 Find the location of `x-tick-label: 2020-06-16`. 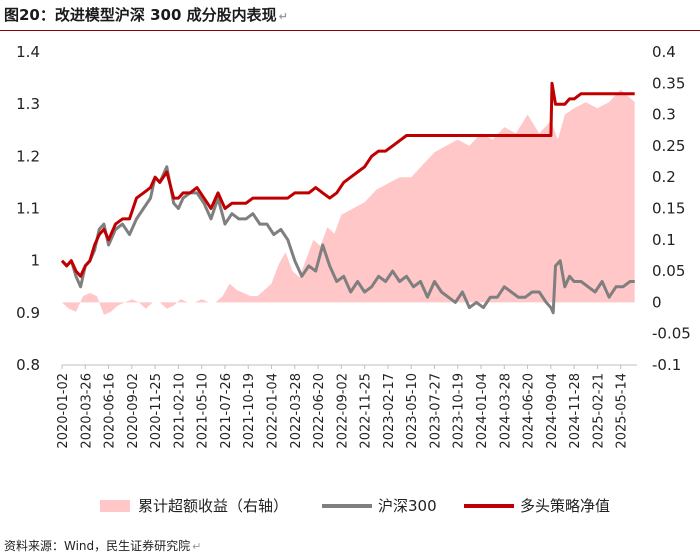

x-tick-label: 2020-06-16 is located at coordinates (110, 411).